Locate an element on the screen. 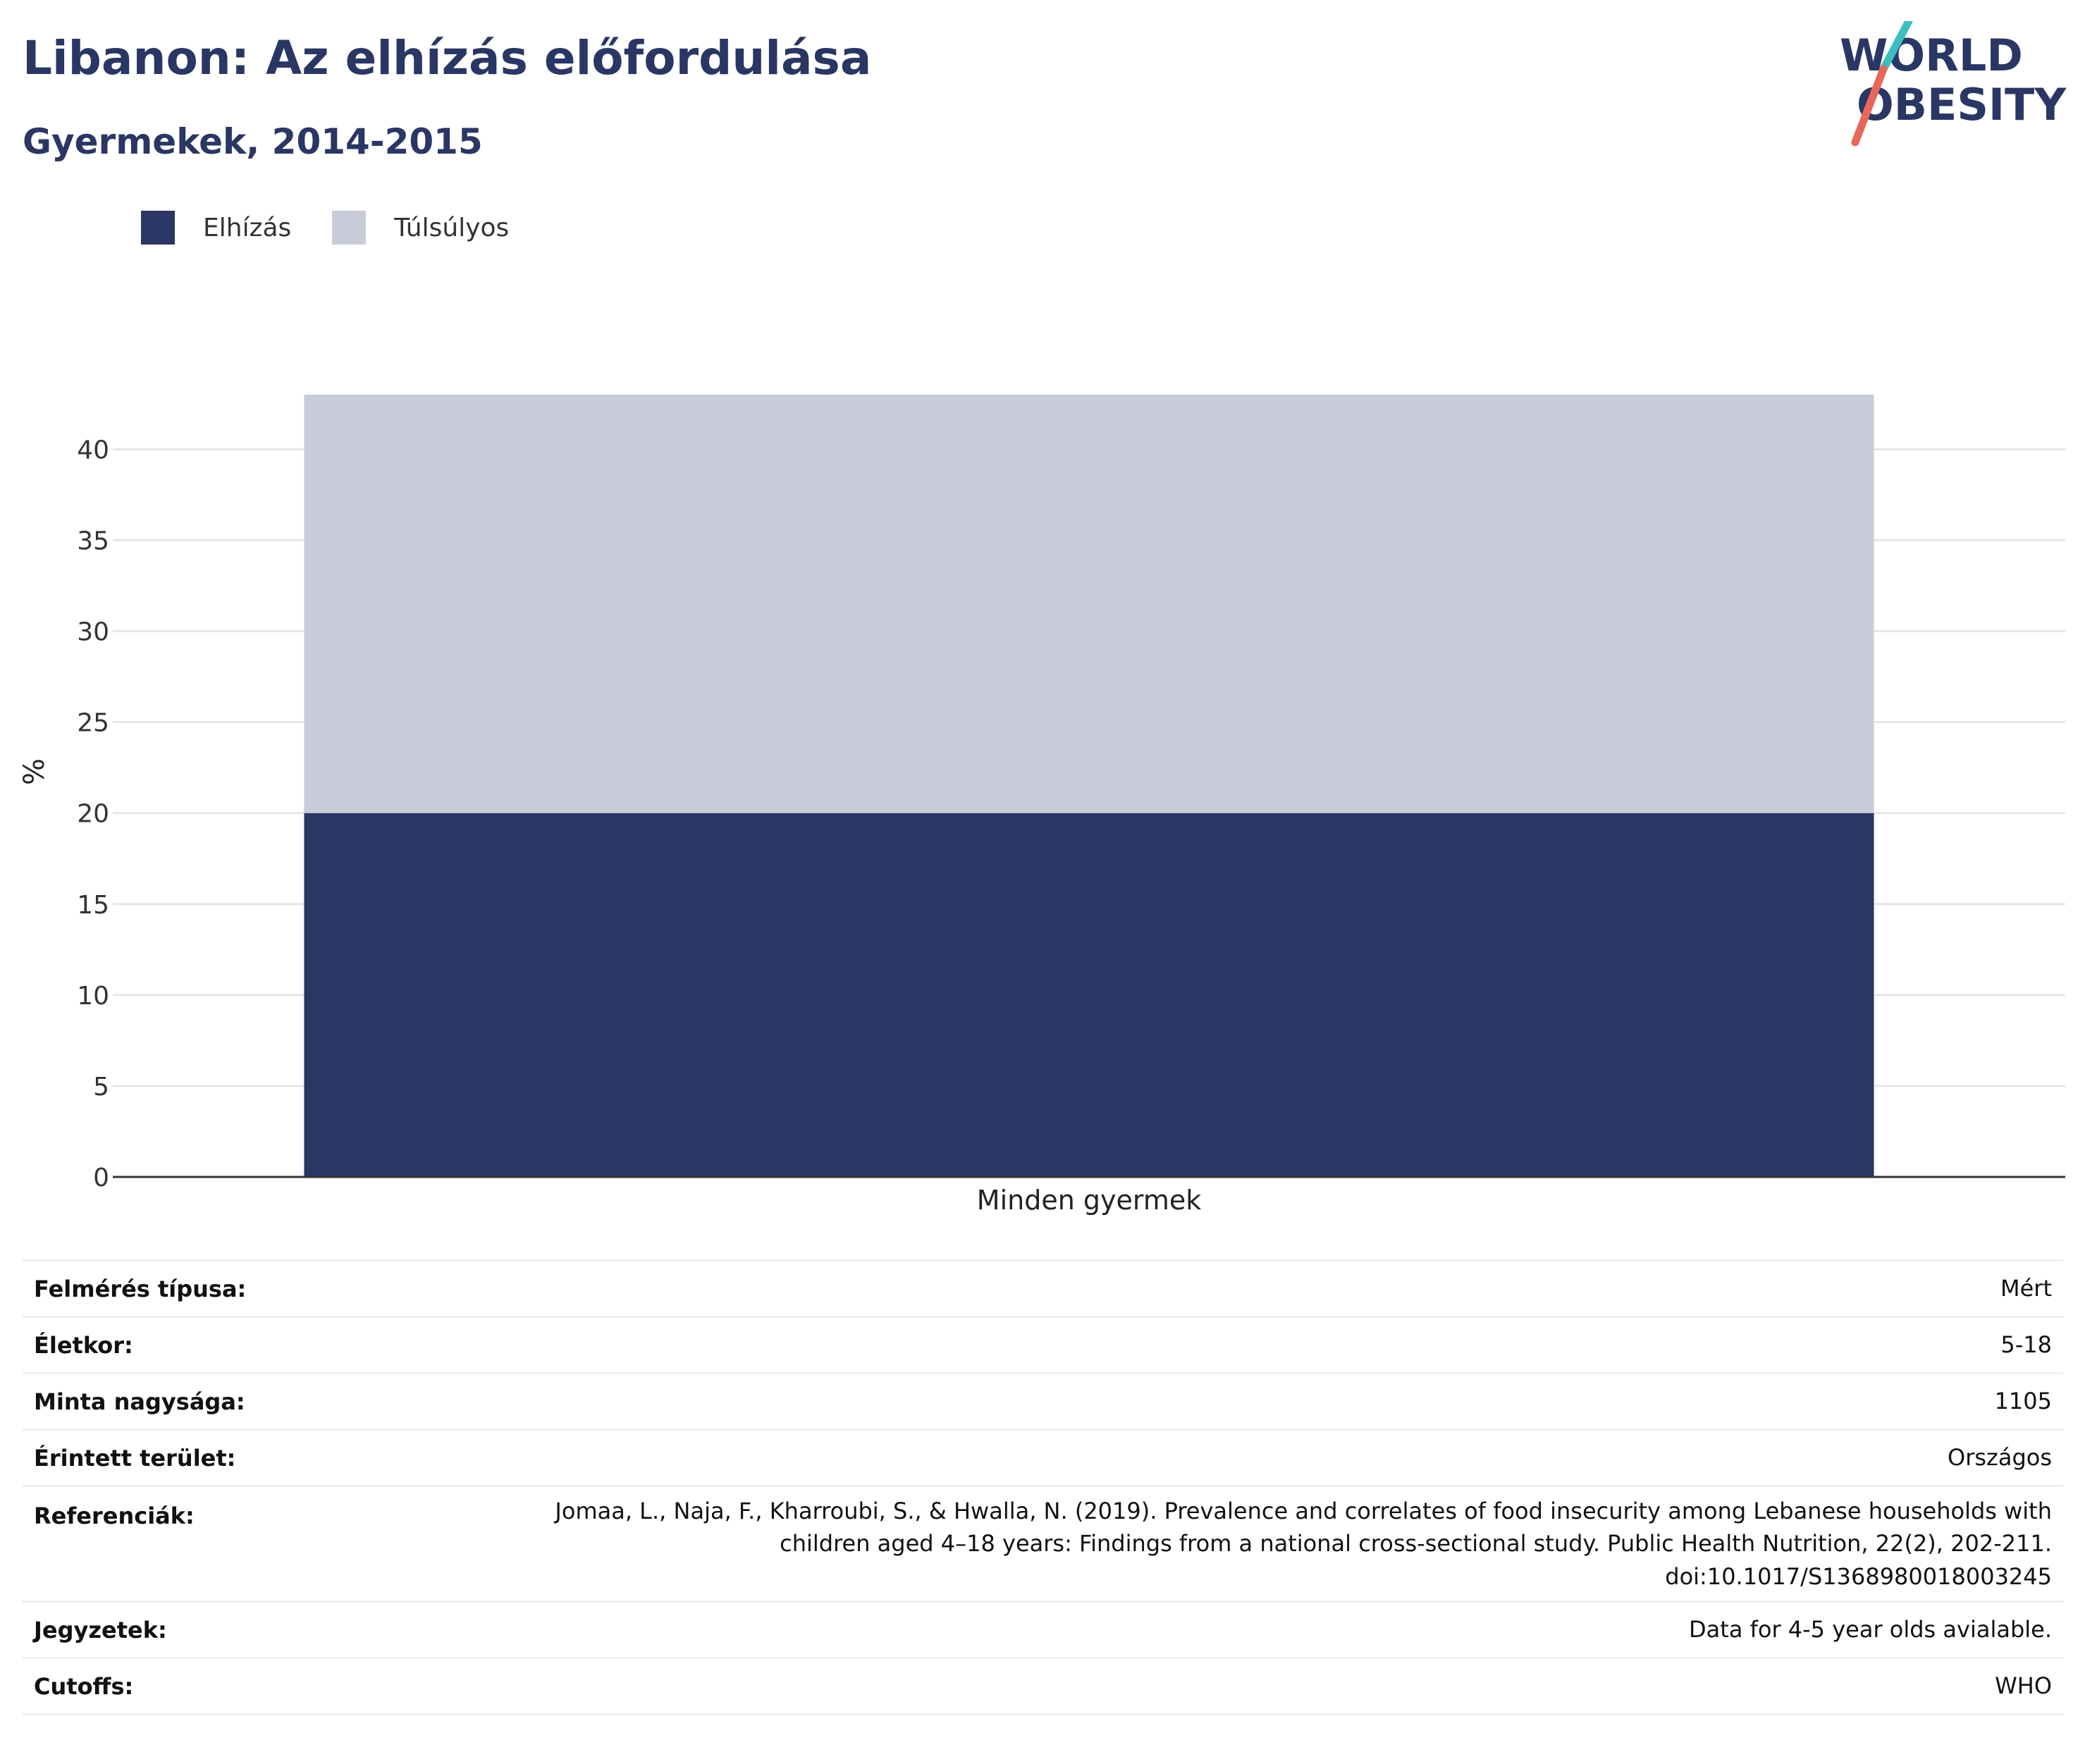 This screenshot has width=2085, height=1764. y-axis-label: % is located at coordinates (34, 772).